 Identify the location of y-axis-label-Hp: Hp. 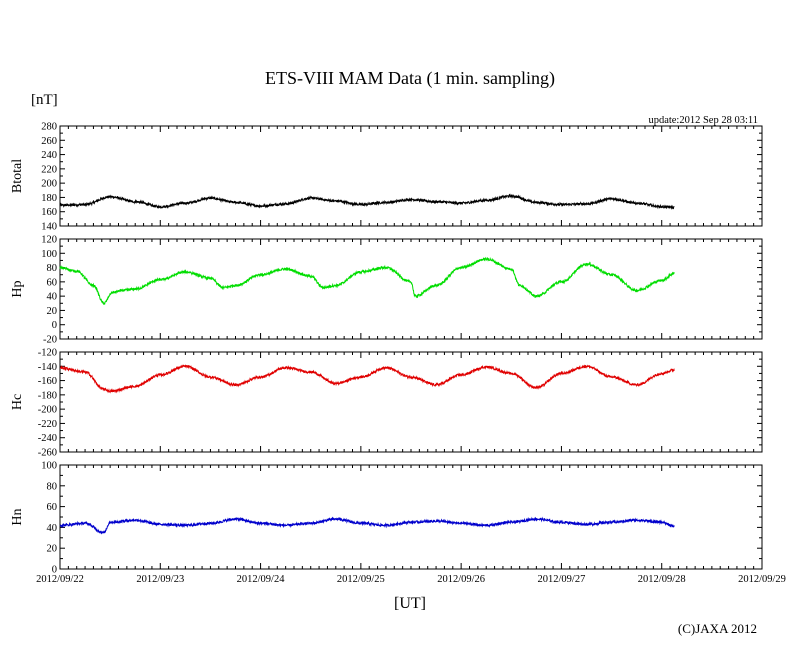
(17, 288).